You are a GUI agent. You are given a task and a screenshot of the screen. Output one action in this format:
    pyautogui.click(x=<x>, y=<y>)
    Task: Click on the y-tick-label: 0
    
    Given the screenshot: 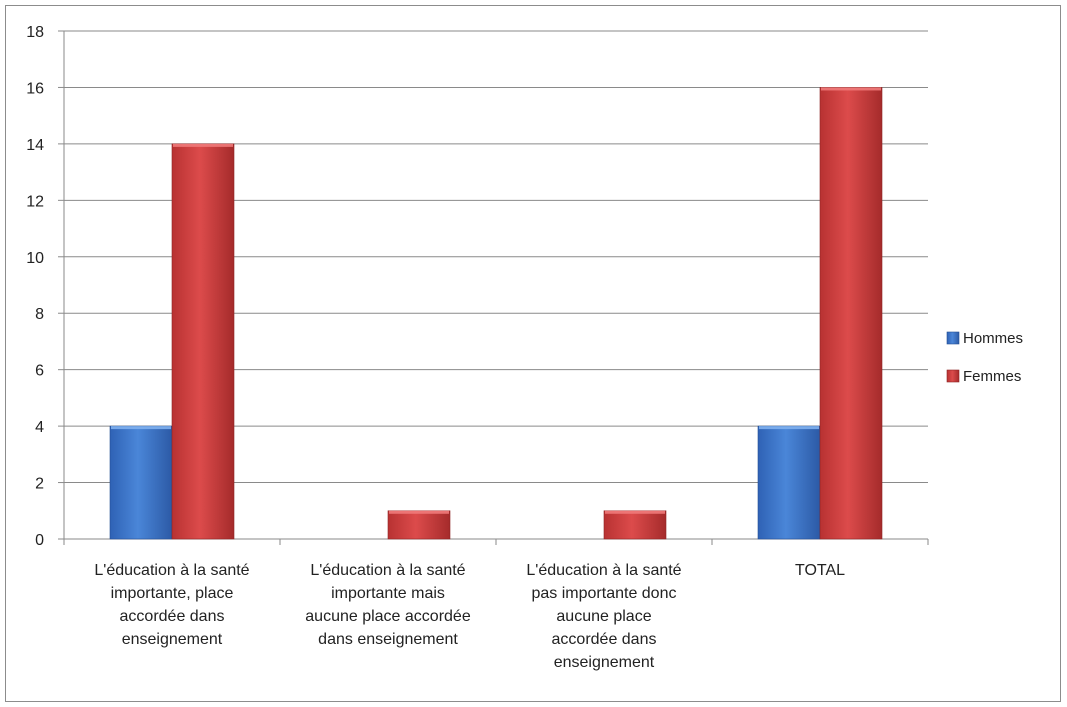 What is the action you would take?
    pyautogui.click(x=39, y=540)
    